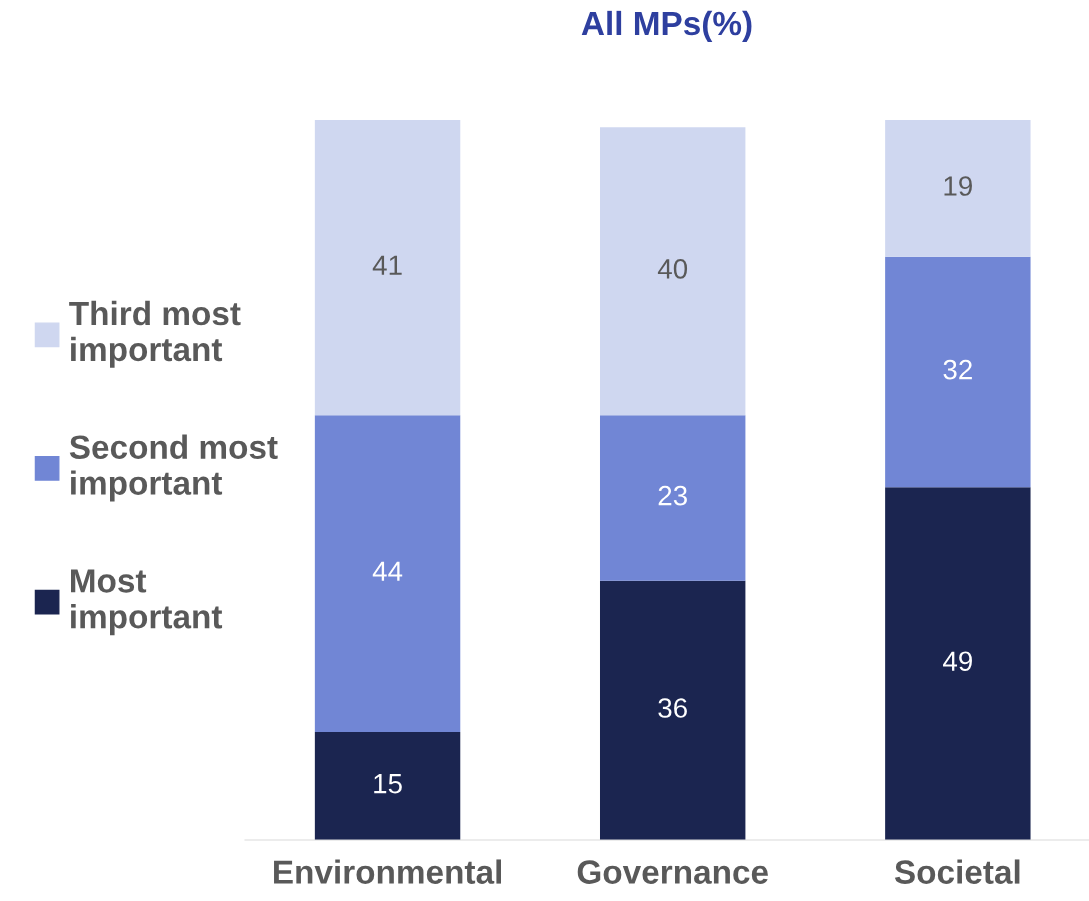 This screenshot has width=1089, height=901. I want to click on x-tick-label: Societal, so click(957, 871).